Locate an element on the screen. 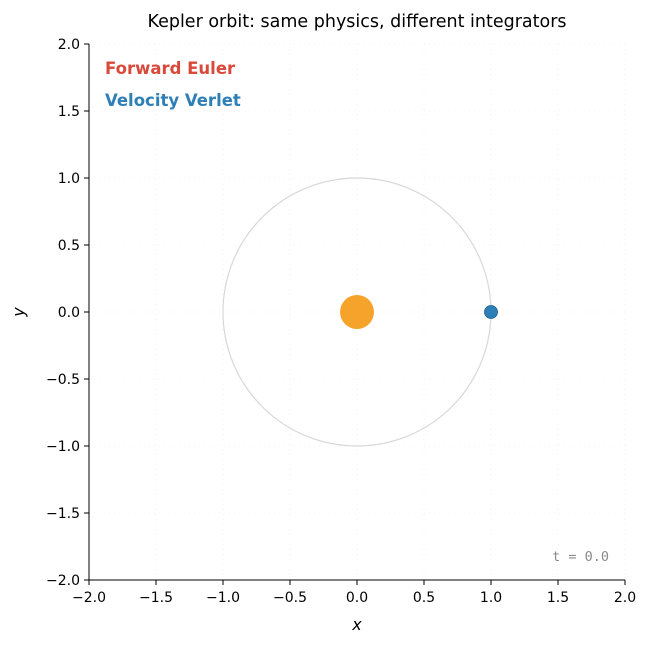 The image size is (650, 646). y-tick-label-2: 1.0 is located at coordinates (69, 179).